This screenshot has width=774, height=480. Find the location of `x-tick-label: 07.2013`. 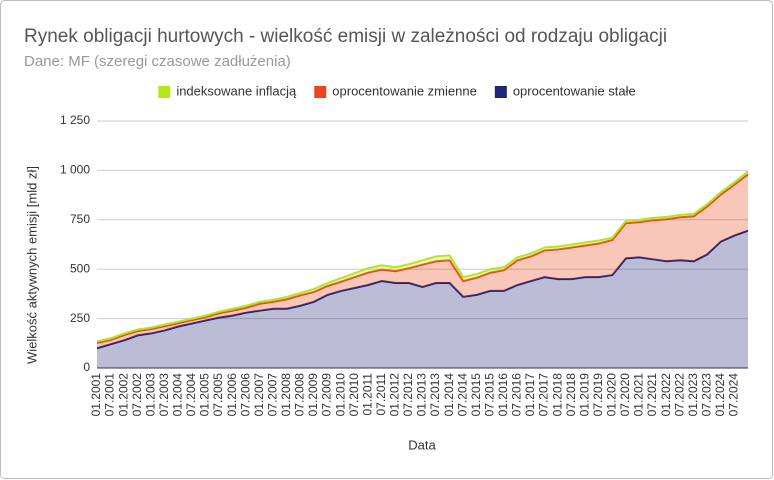

x-tick-label: 07.2013 is located at coordinates (435, 395).